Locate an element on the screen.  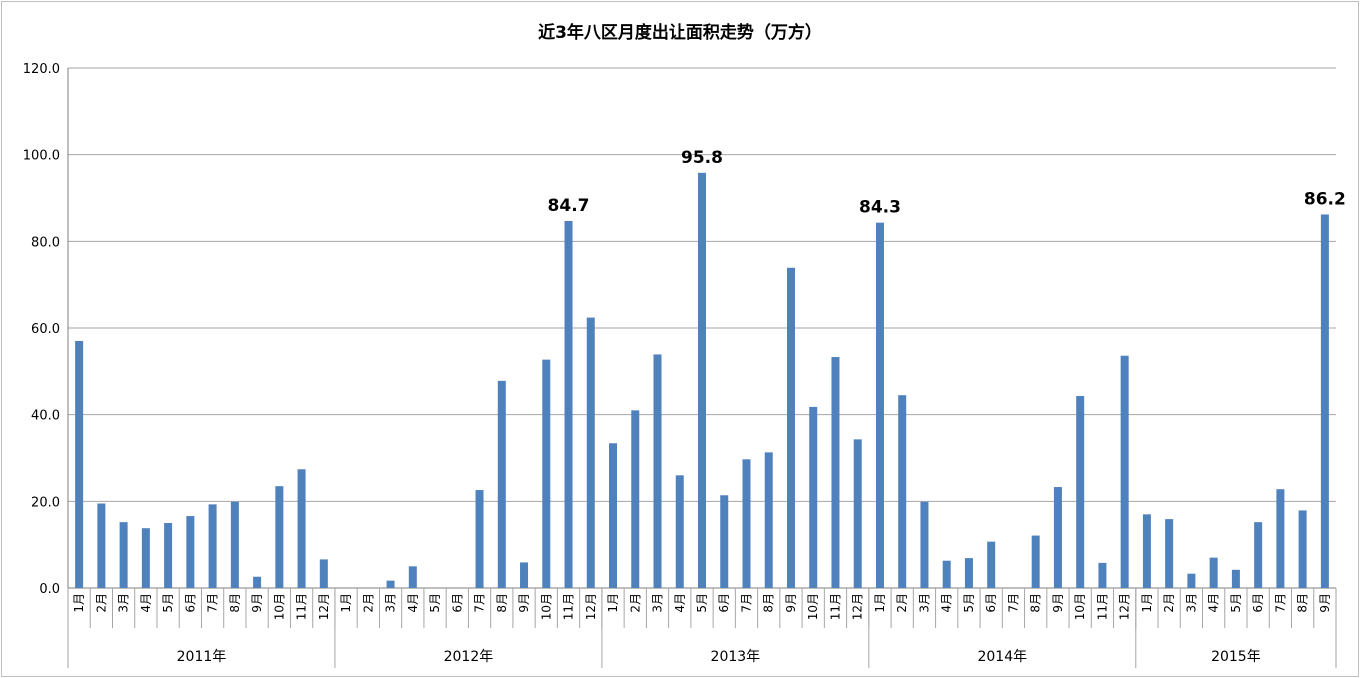
y-tick-label: 60.0 is located at coordinates (45, 329).